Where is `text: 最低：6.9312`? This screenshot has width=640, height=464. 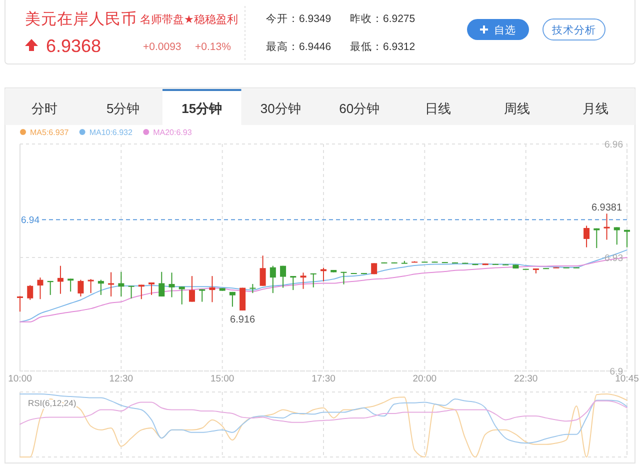 text: 最低：6.9312 is located at coordinates (383, 47).